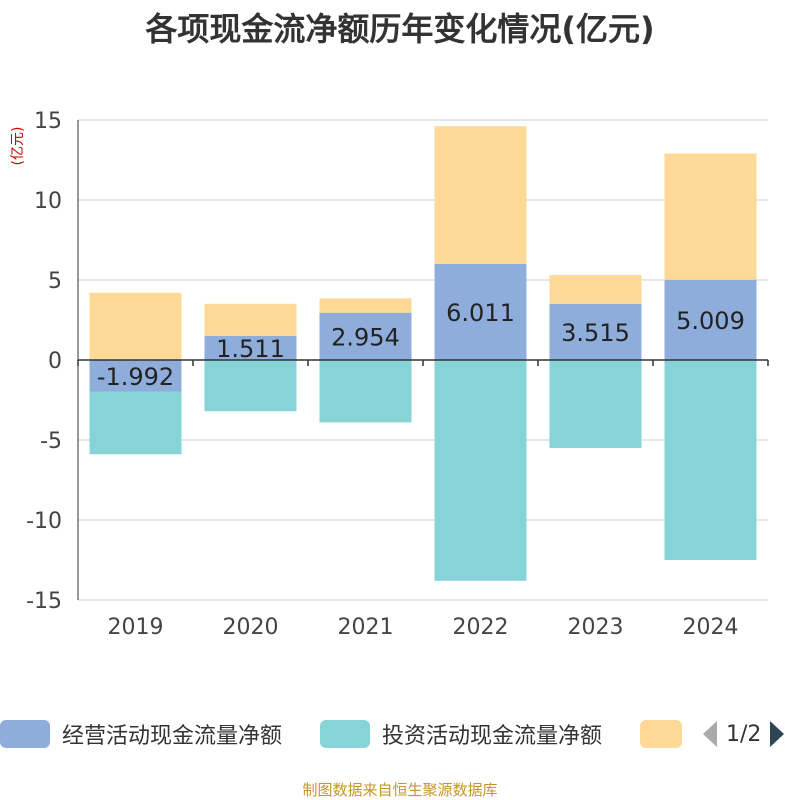 This screenshot has height=800, width=800. I want to click on legend-pager: 1/2, so click(743, 734).